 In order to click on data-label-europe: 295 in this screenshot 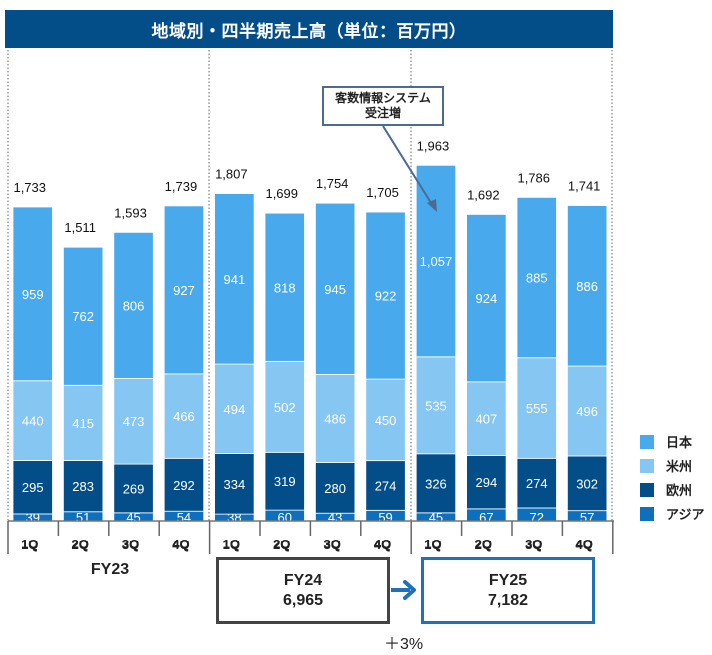, I will do `click(33, 487)`.